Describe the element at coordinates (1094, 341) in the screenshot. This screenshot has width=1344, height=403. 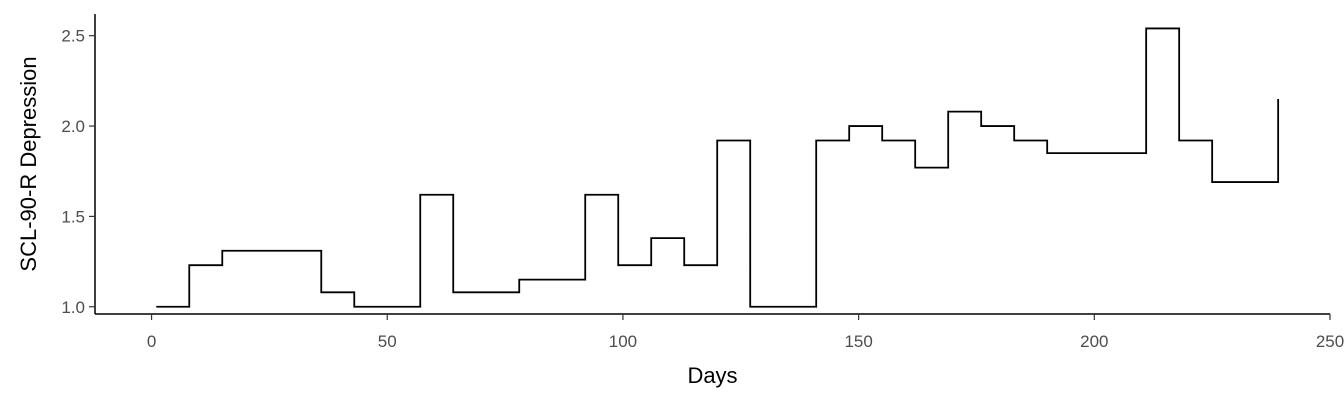
I see `x-tick-label: 200` at that location.